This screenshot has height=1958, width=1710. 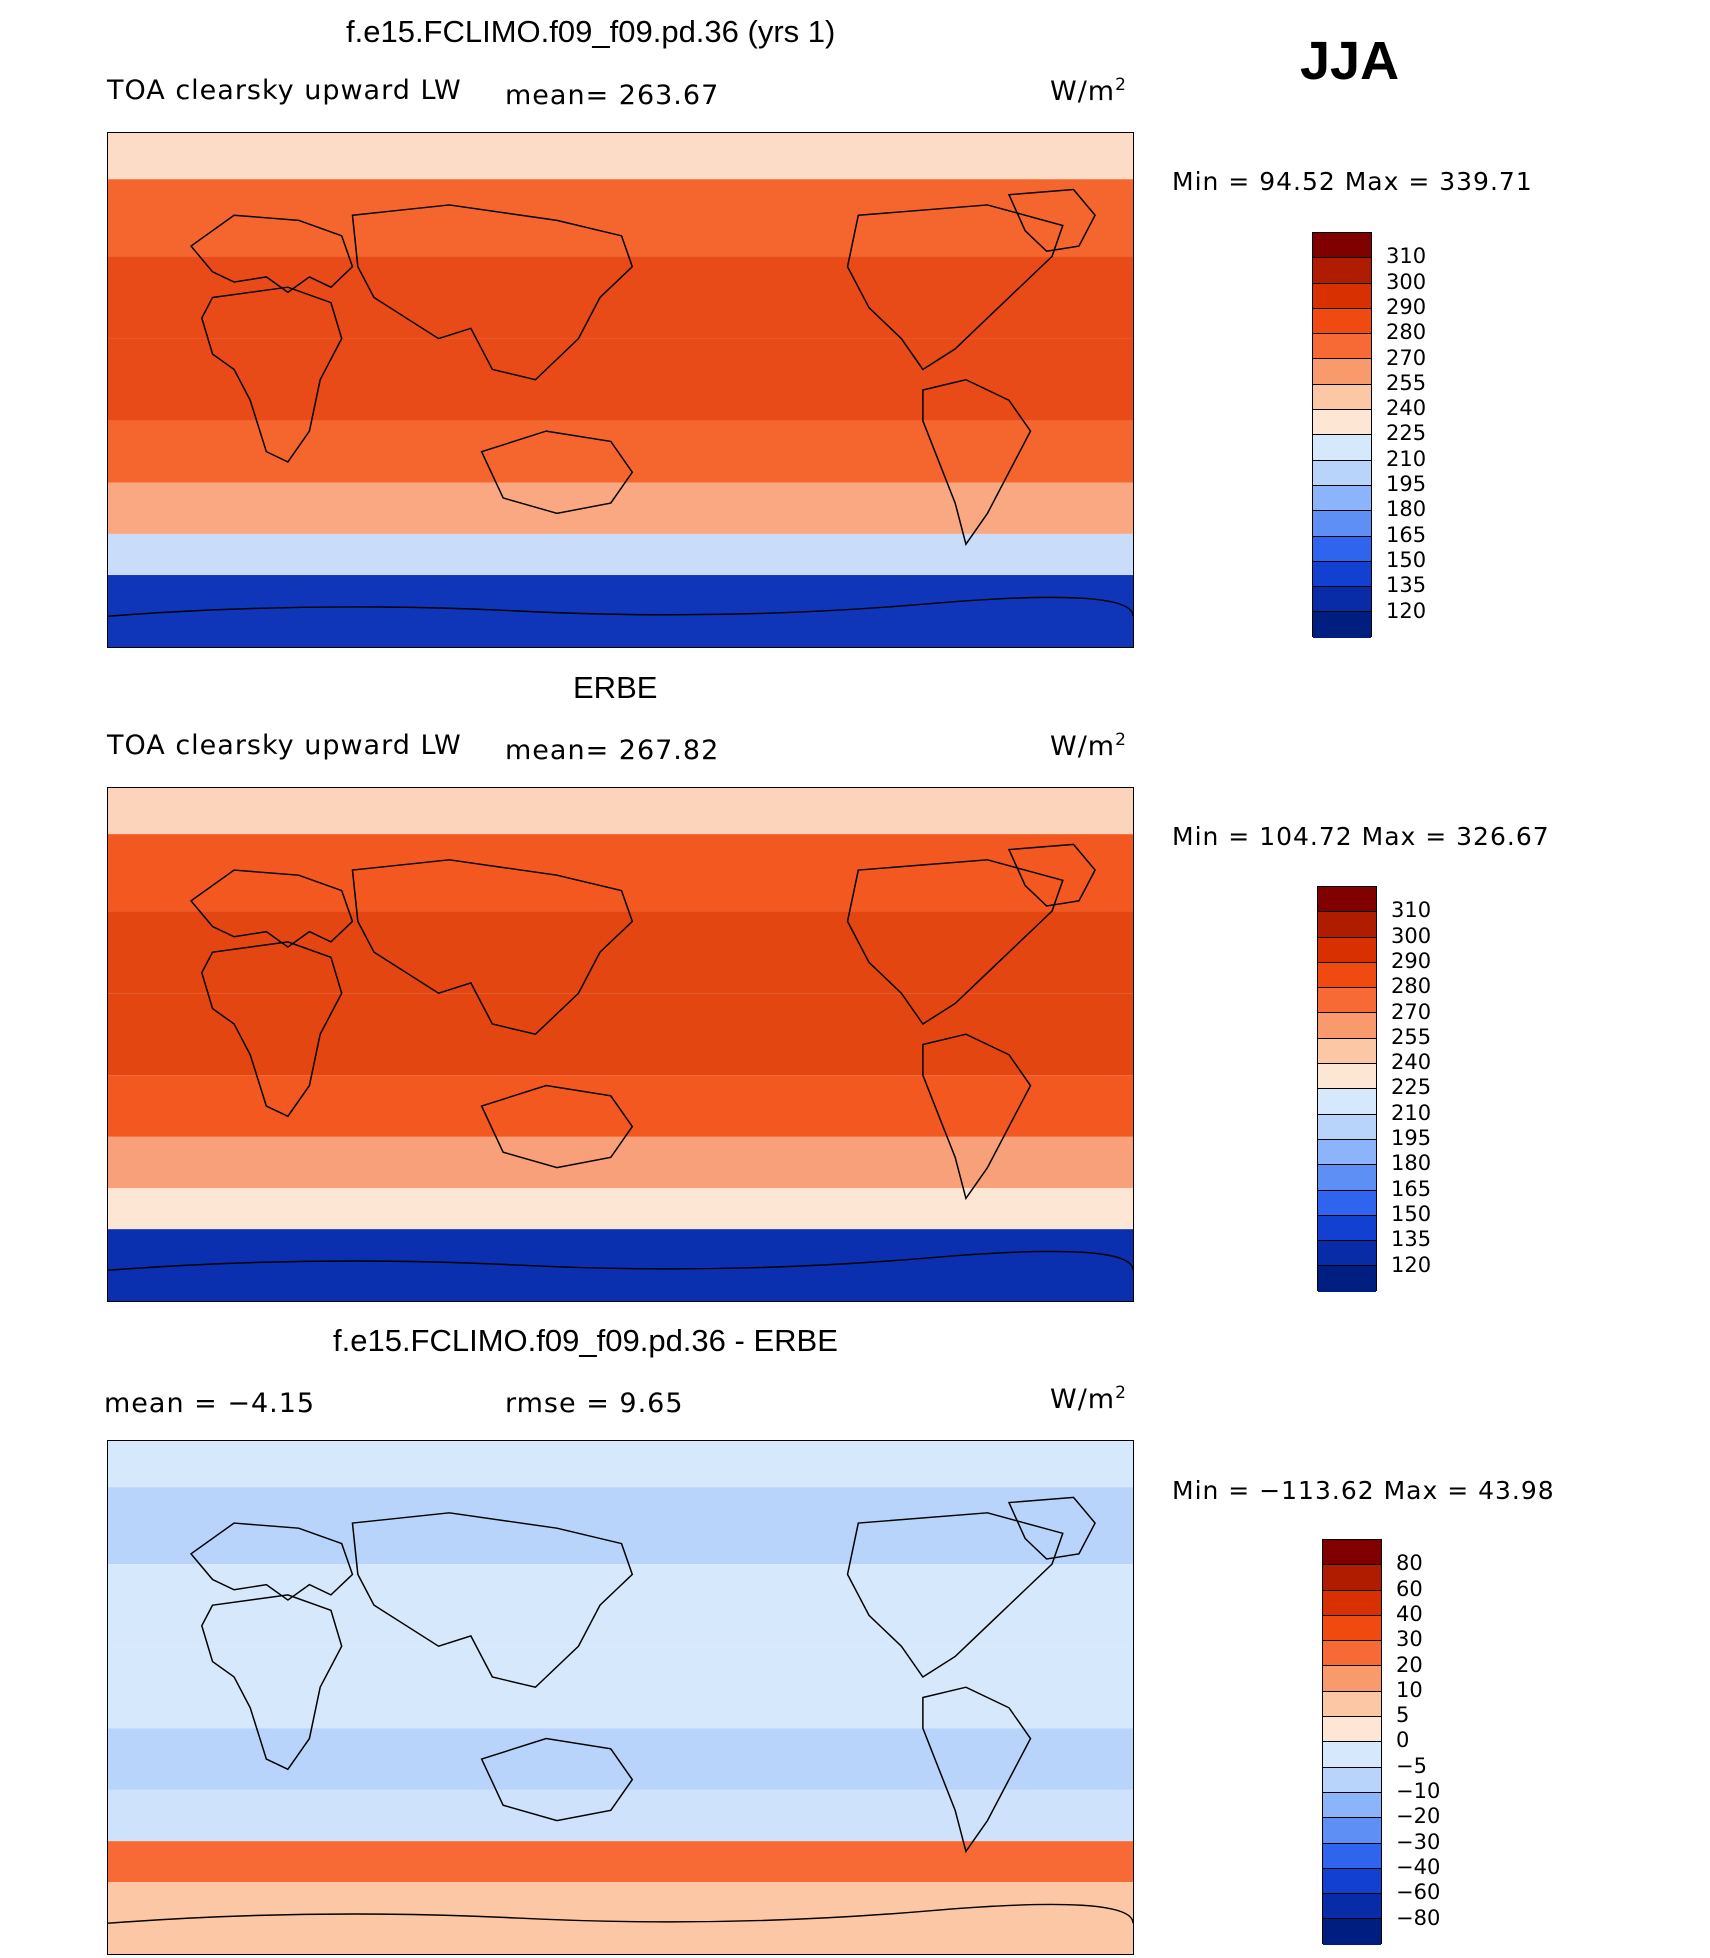 What do you see at coordinates (1406, 585) in the screenshot?
I see `colorbar-level-label: 135` at bounding box center [1406, 585].